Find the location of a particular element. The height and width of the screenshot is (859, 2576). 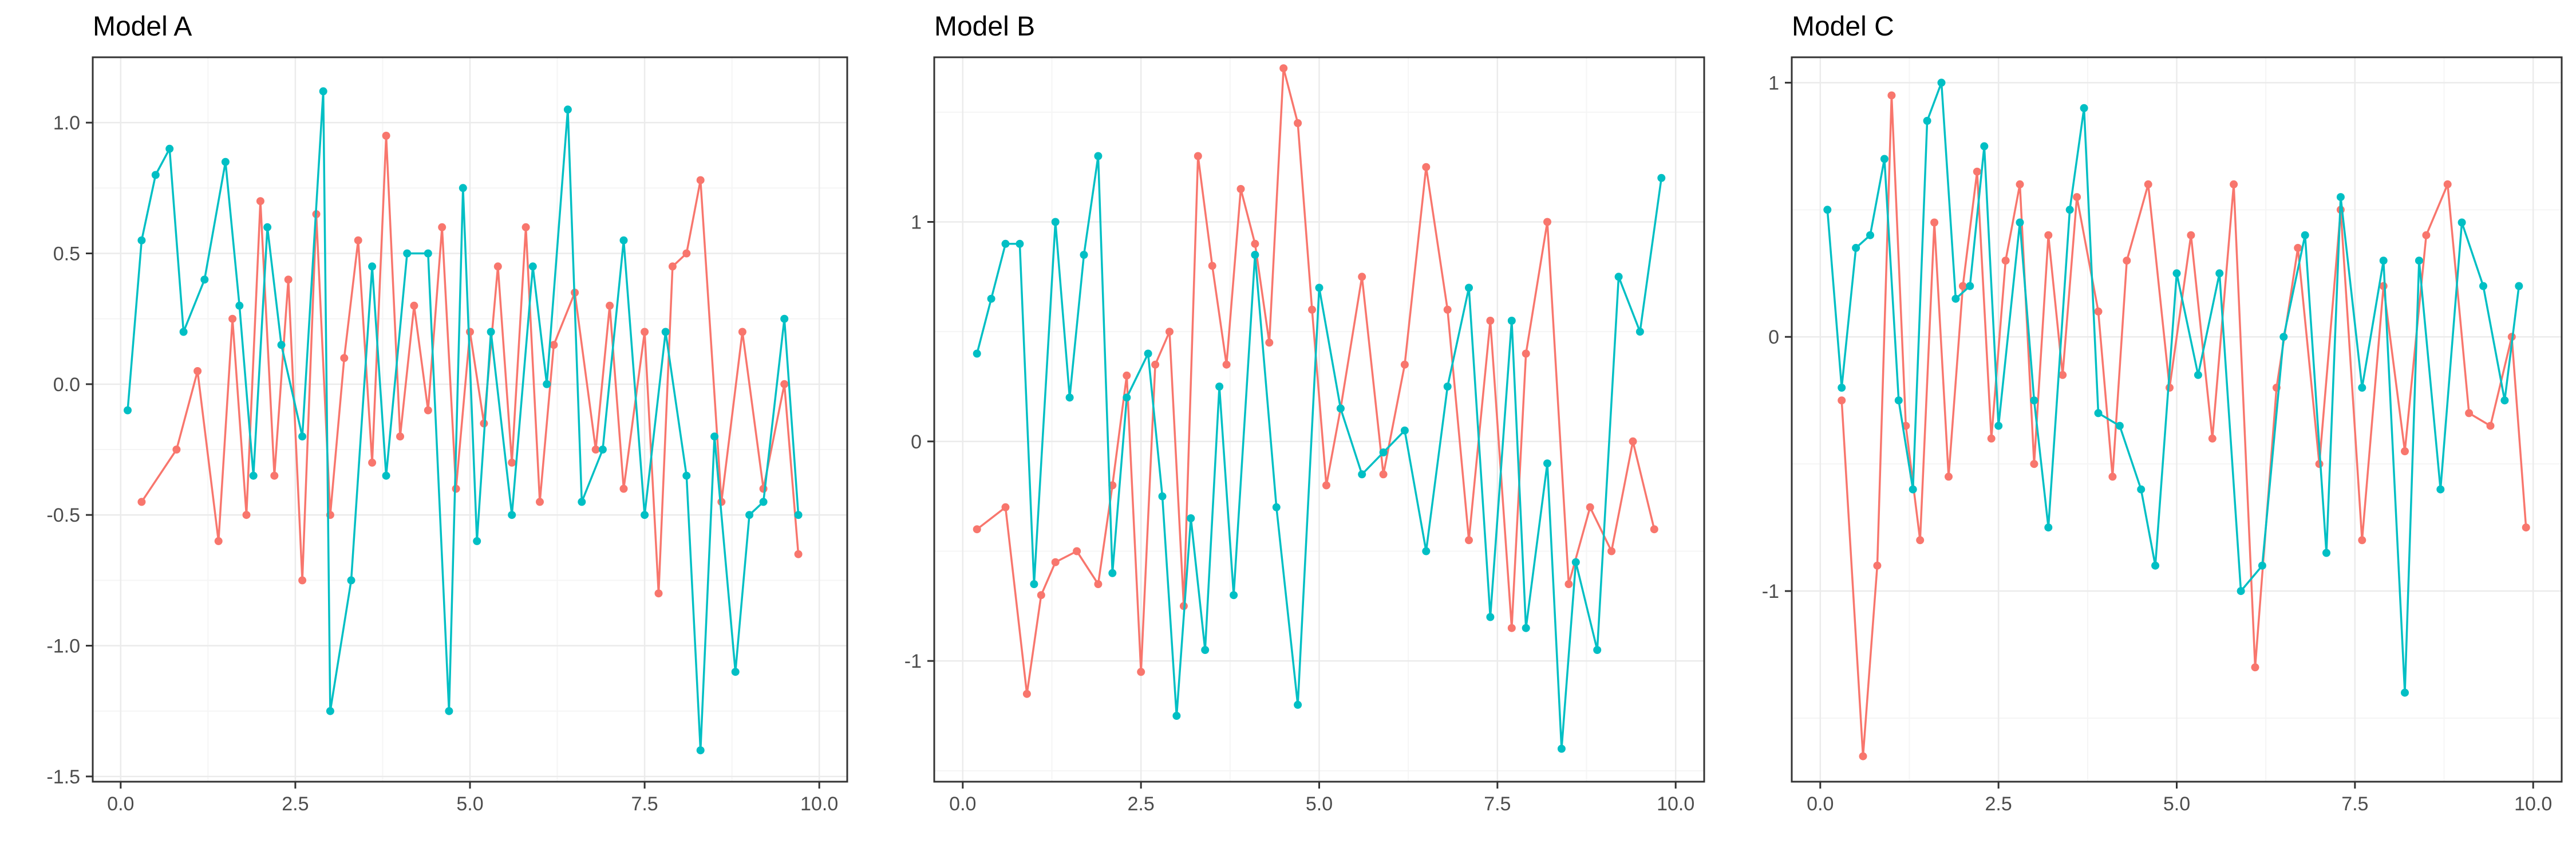

y-tick-label-model-b-1: 0 is located at coordinates (916, 442).